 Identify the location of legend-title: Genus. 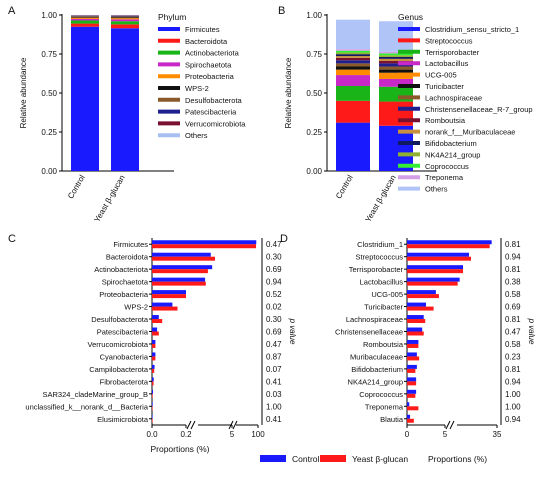
(410, 17).